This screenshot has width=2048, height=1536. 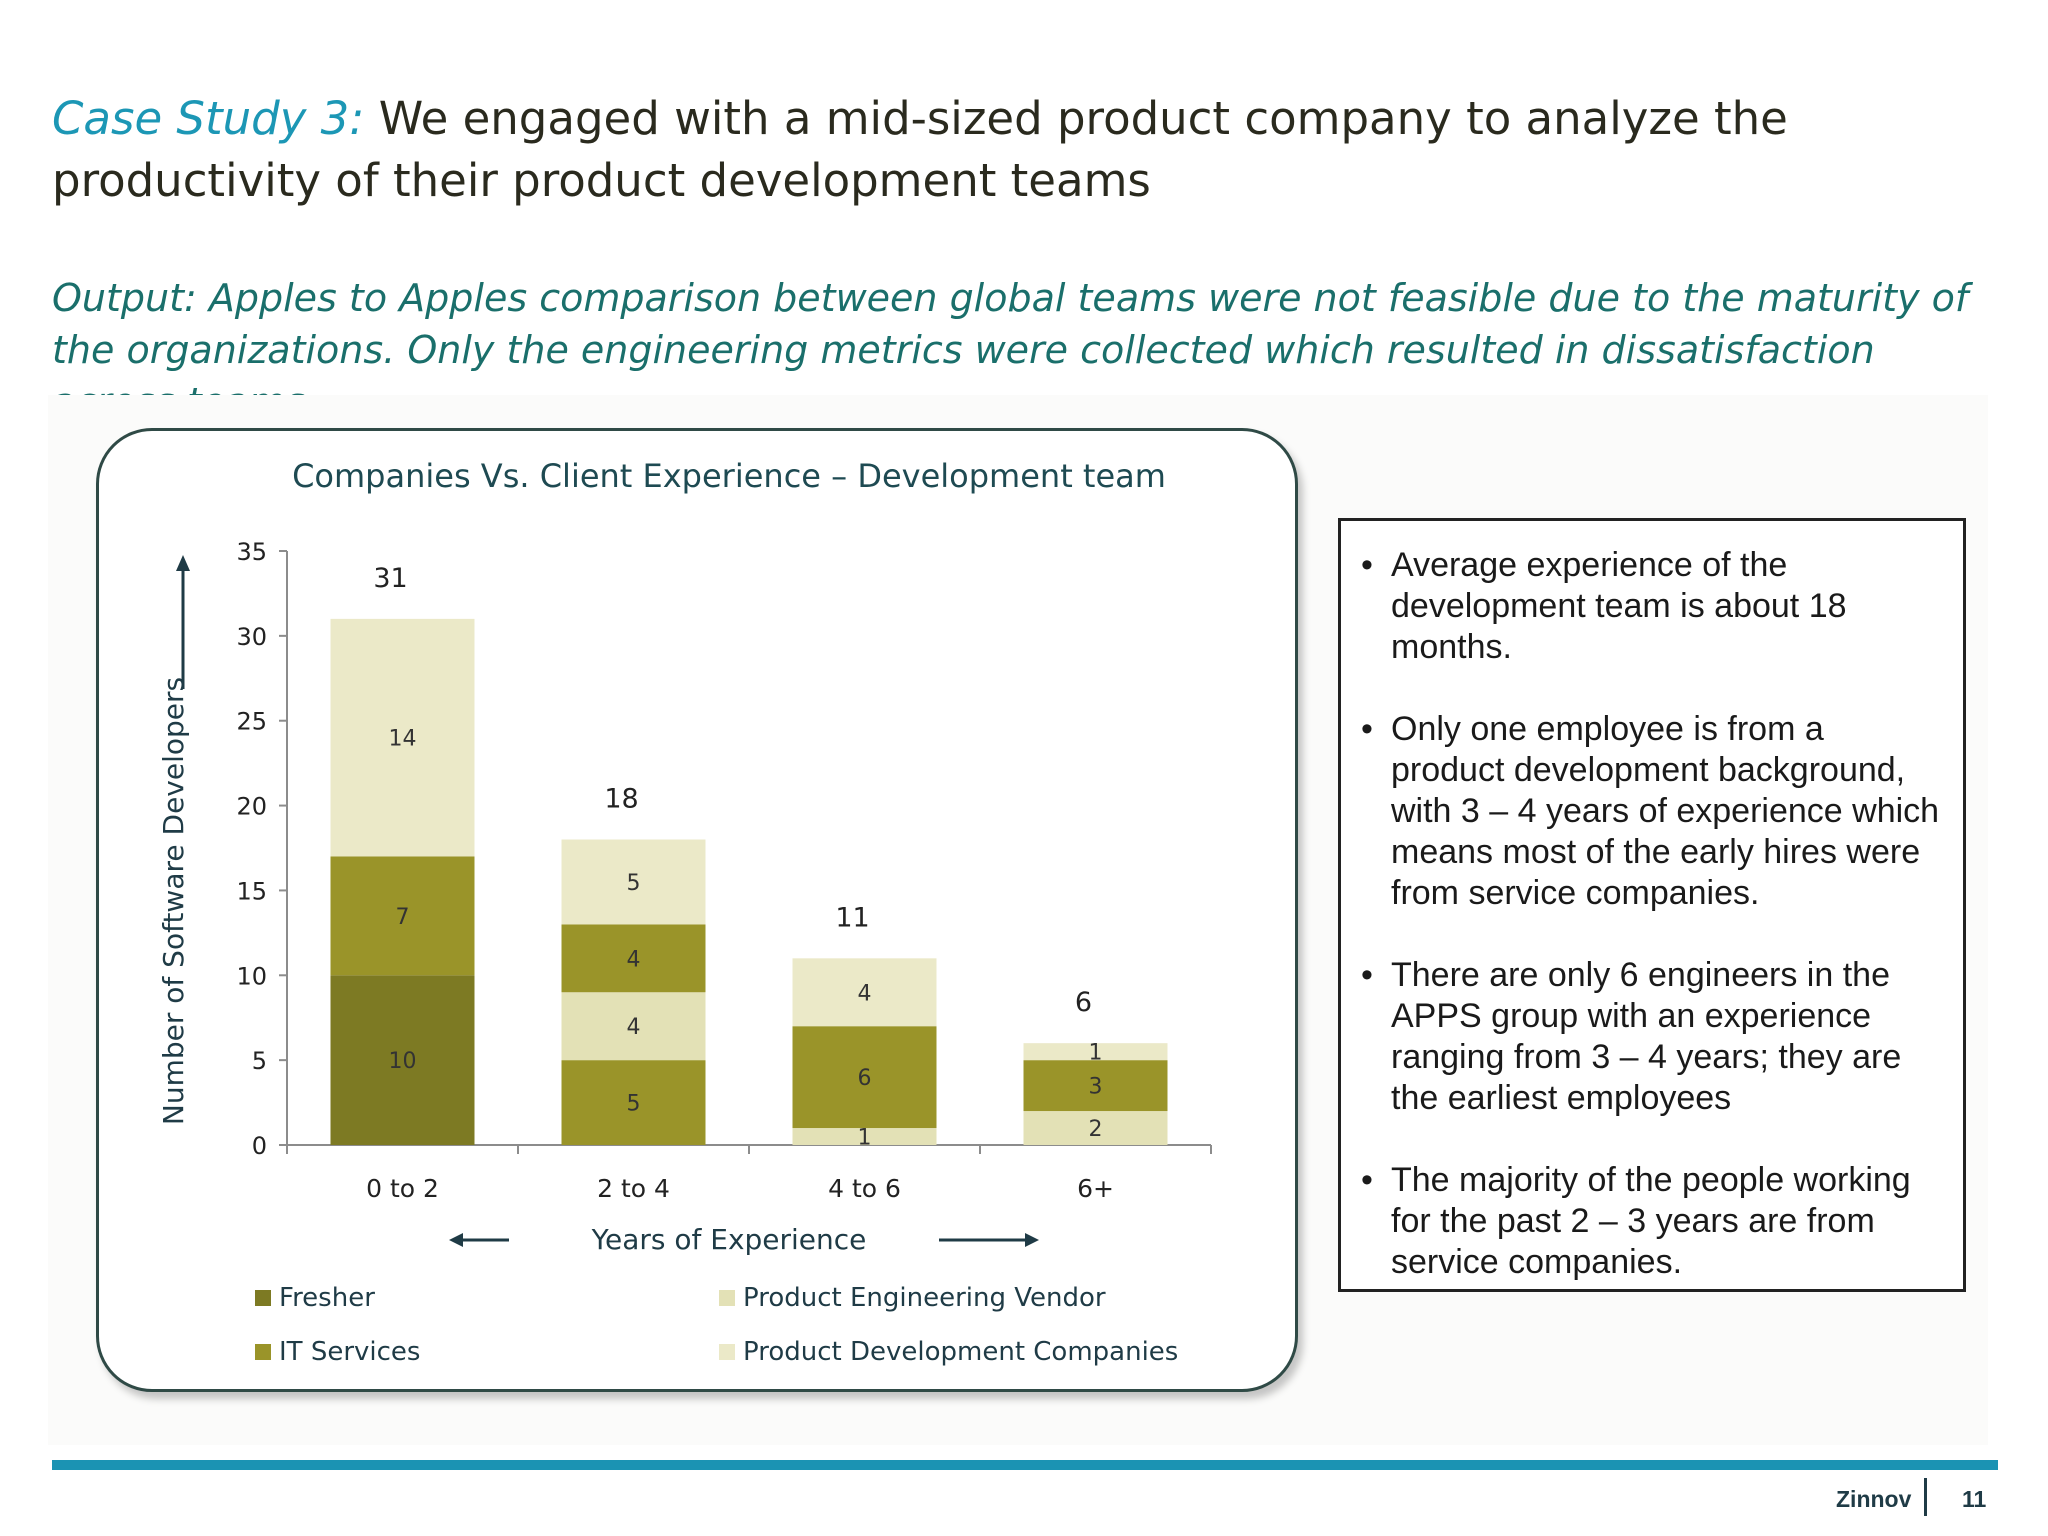 I want to click on right-arrowhead-icon, so click(x=1032, y=1240).